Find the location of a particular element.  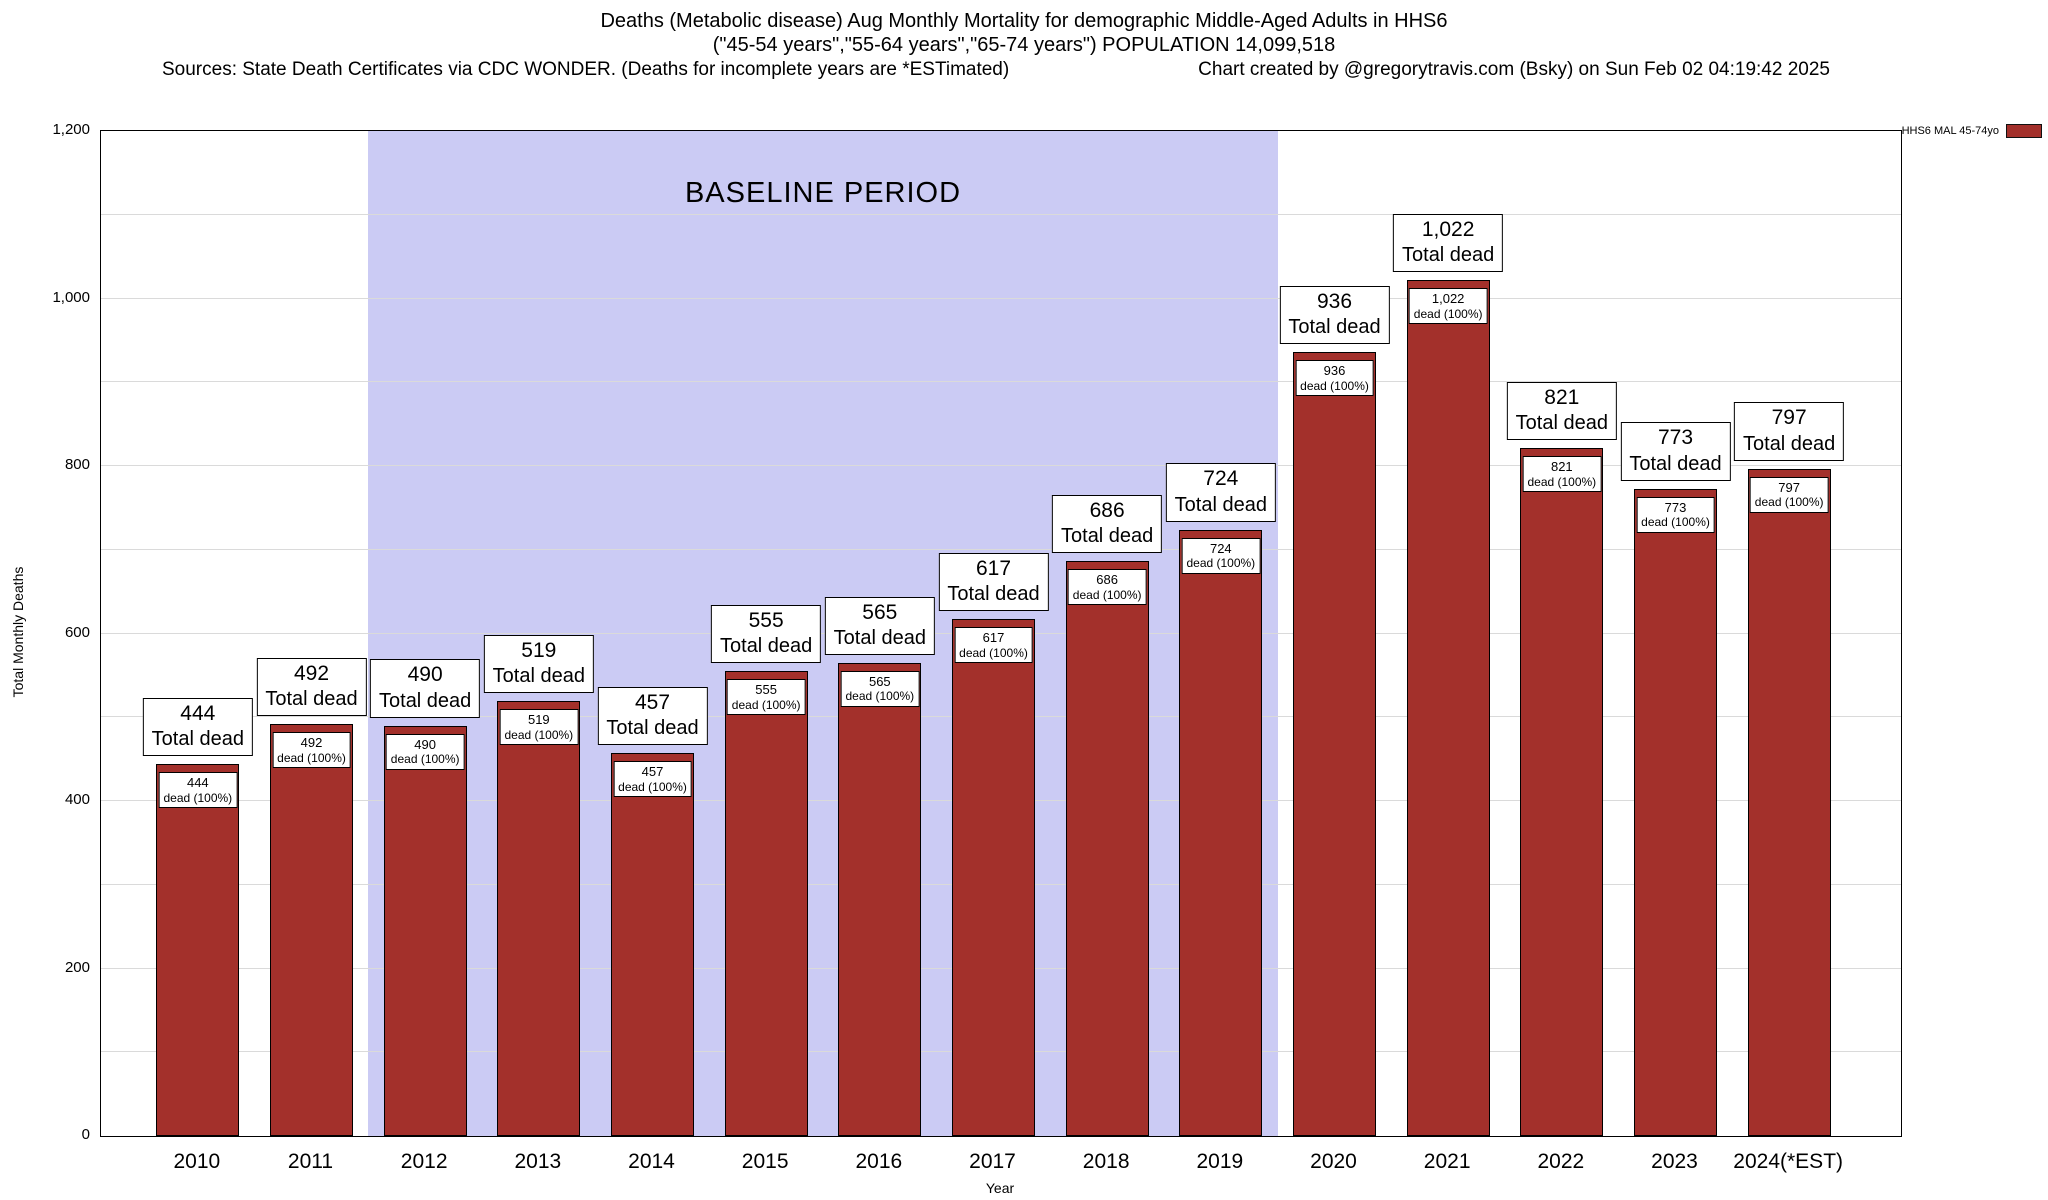

bar-inner-label: 519 dead (100%) is located at coordinates (539, 727).